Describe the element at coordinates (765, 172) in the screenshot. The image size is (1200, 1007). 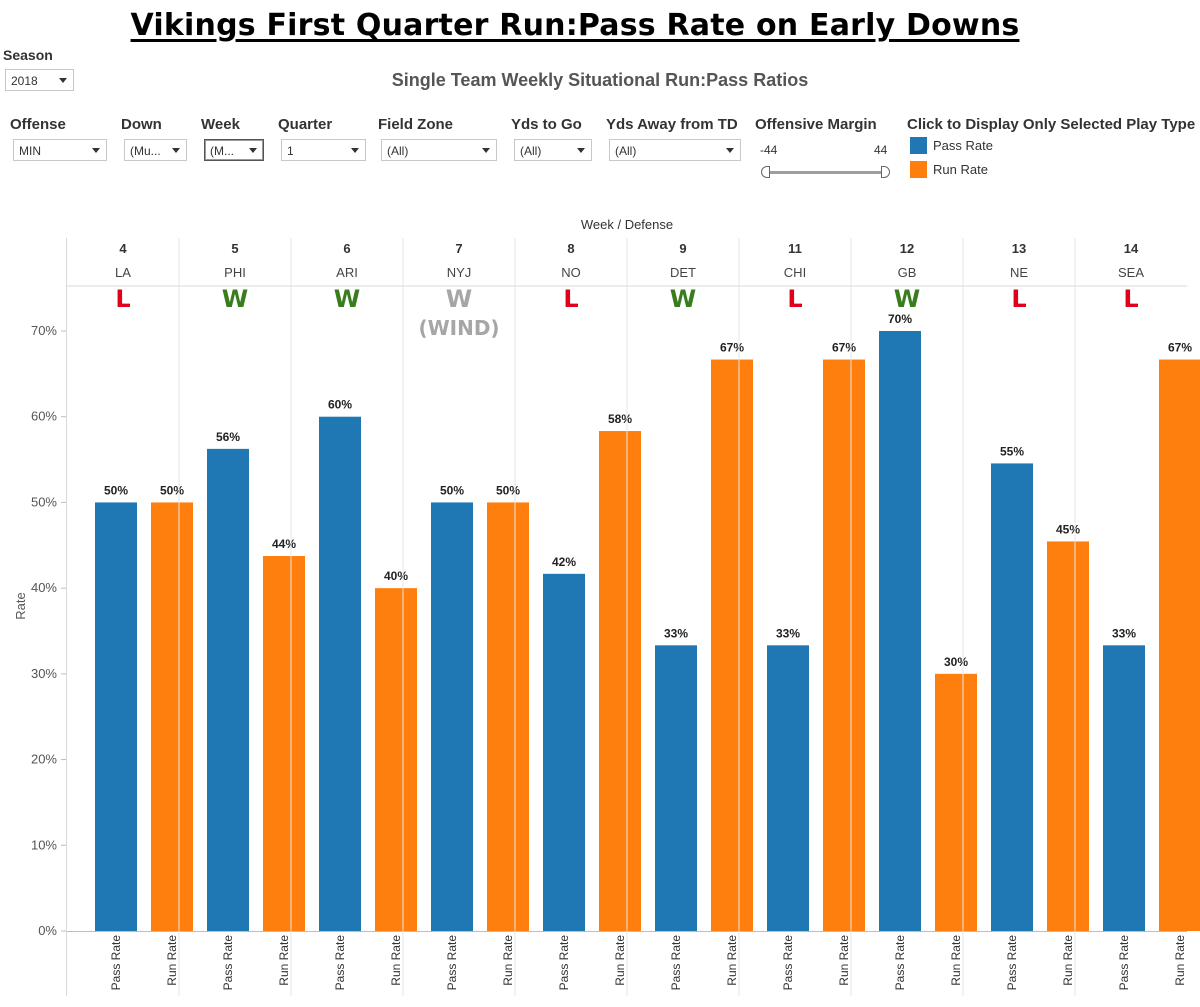
I see `margin-slider-min-handle` at that location.